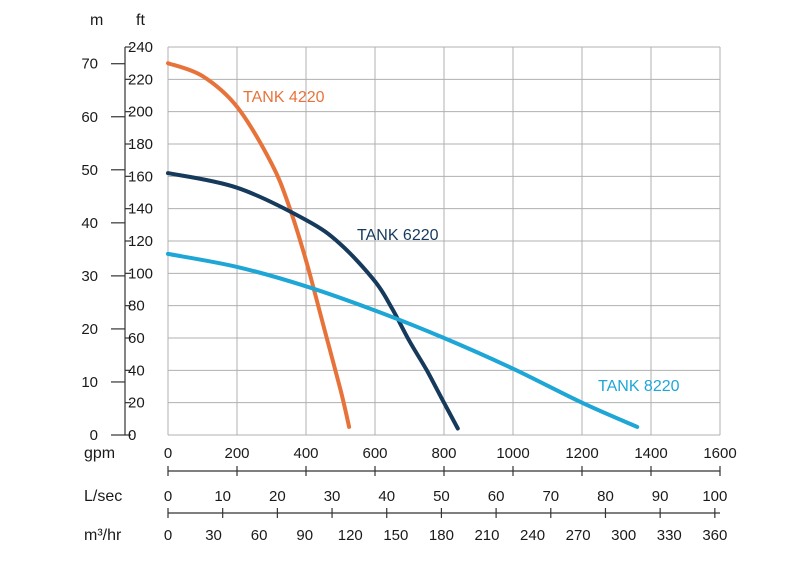 The image size is (800, 566). What do you see at coordinates (140, 209) in the screenshot?
I see `y-tick-label: 140` at bounding box center [140, 209].